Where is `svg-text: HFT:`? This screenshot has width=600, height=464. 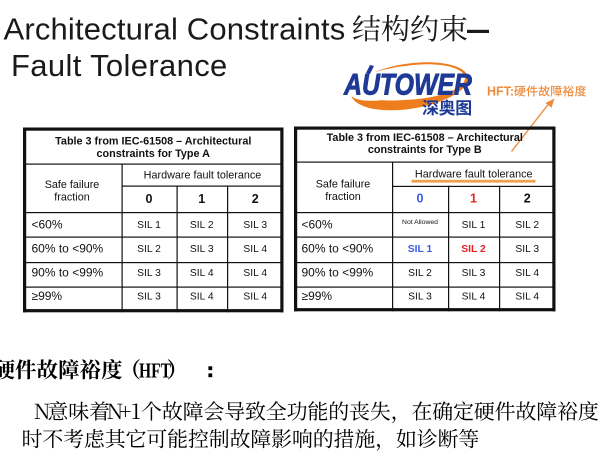 svg-text: HFT: is located at coordinates (500, 92).